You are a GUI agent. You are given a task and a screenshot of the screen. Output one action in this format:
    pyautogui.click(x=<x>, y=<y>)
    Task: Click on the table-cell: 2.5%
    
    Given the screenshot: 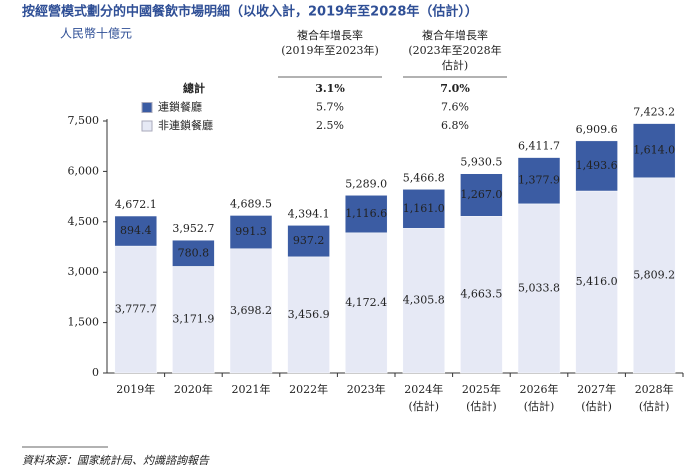 What is the action you would take?
    pyautogui.click(x=330, y=125)
    